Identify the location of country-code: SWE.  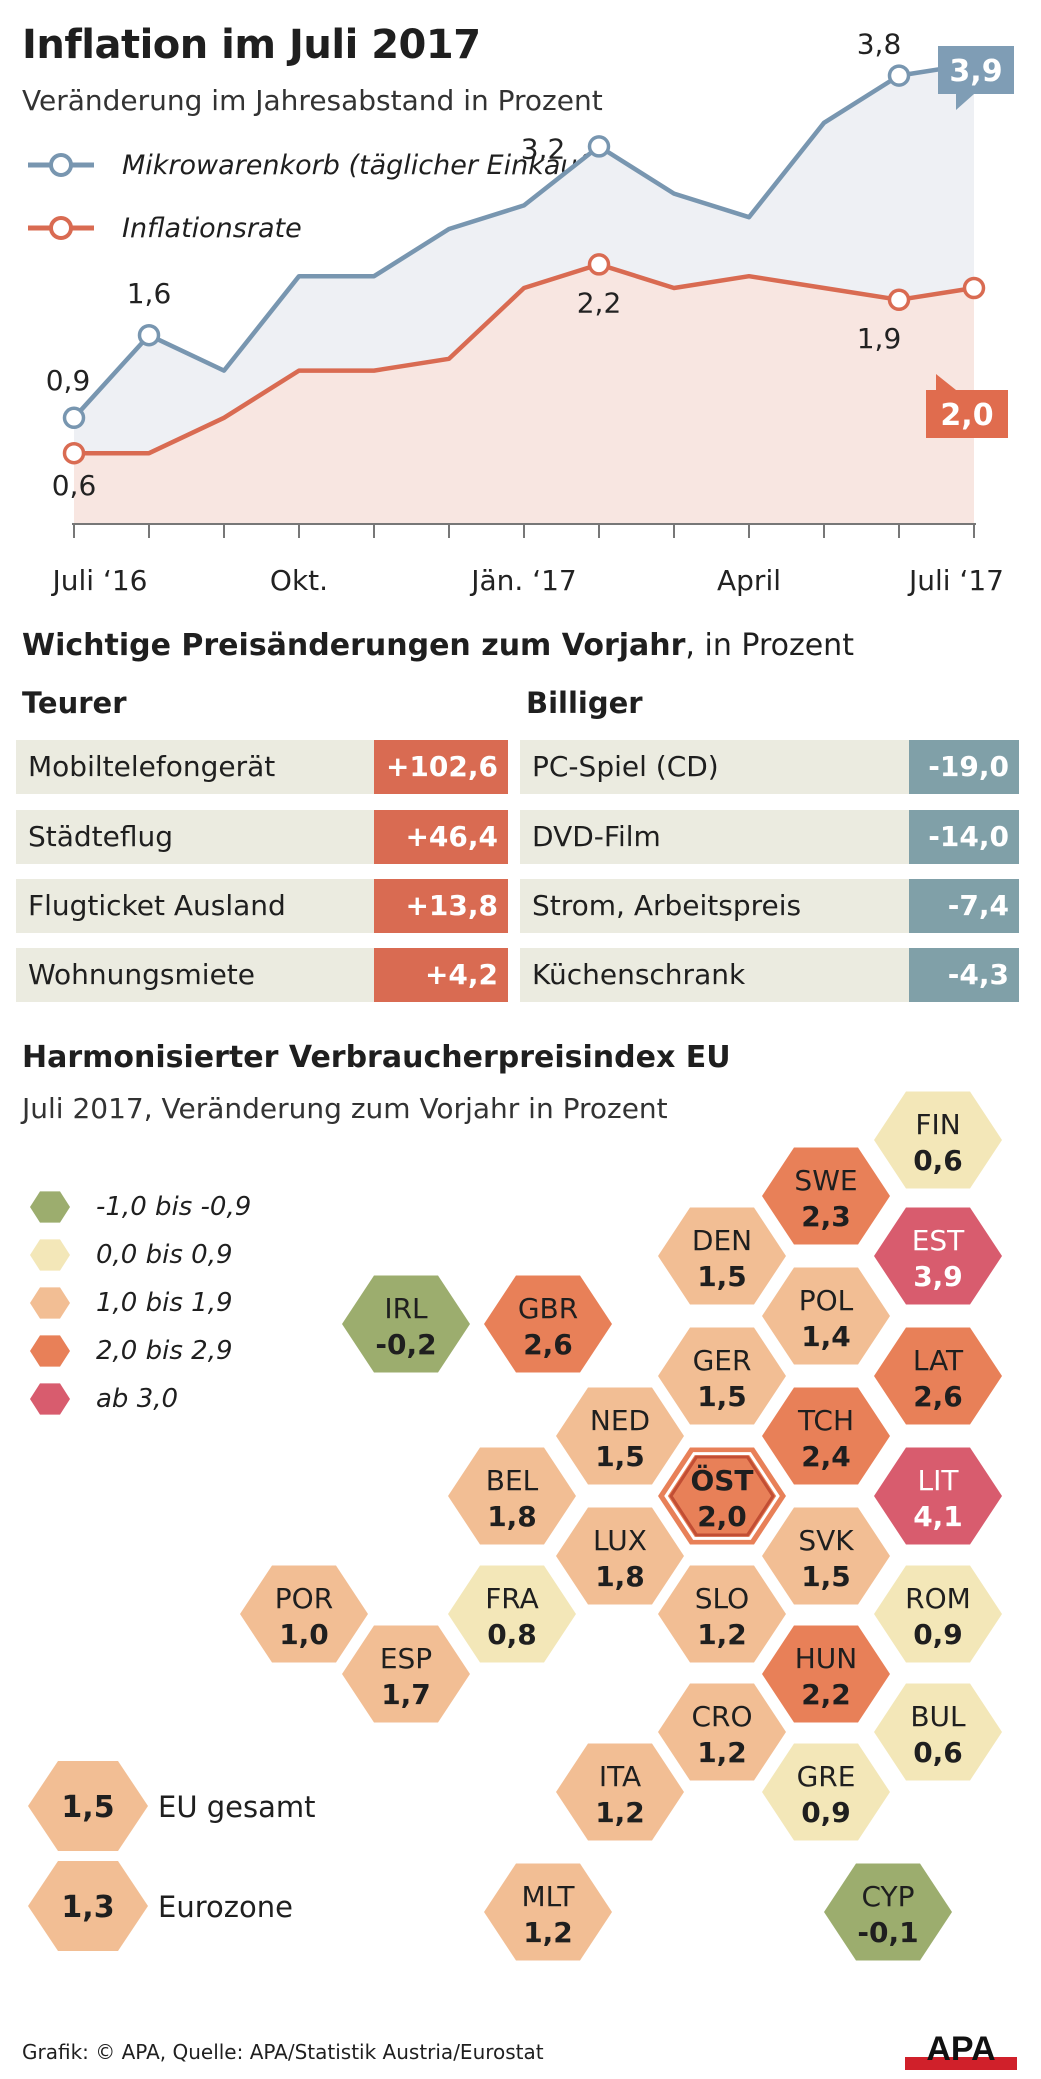
(825, 1180).